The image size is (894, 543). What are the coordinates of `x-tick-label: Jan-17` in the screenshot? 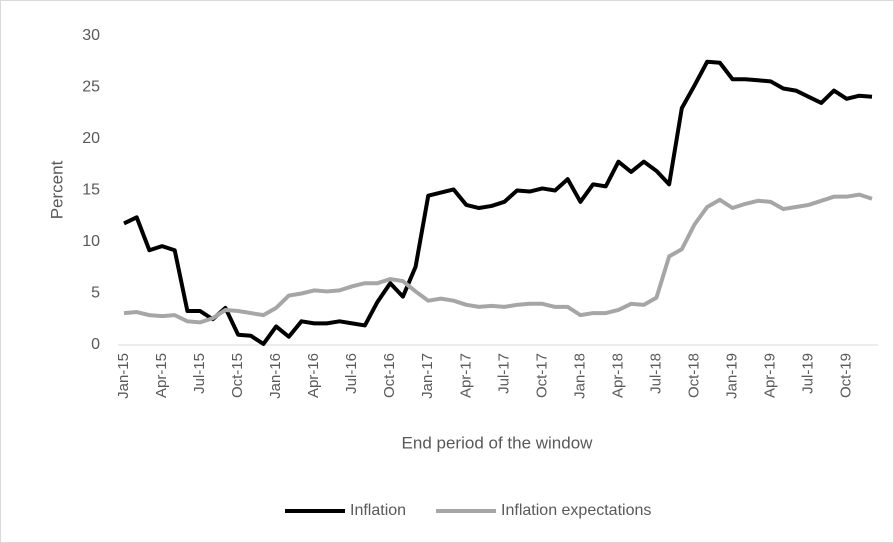 It's located at (427, 376).